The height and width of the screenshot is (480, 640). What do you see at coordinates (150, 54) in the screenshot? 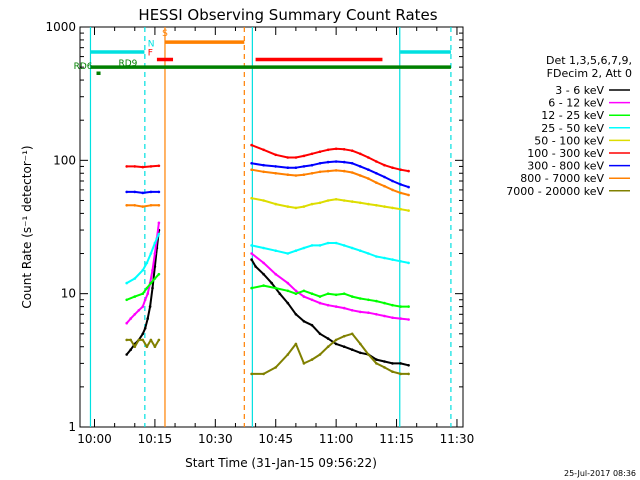
I see `flag-label-f: F` at bounding box center [150, 54].